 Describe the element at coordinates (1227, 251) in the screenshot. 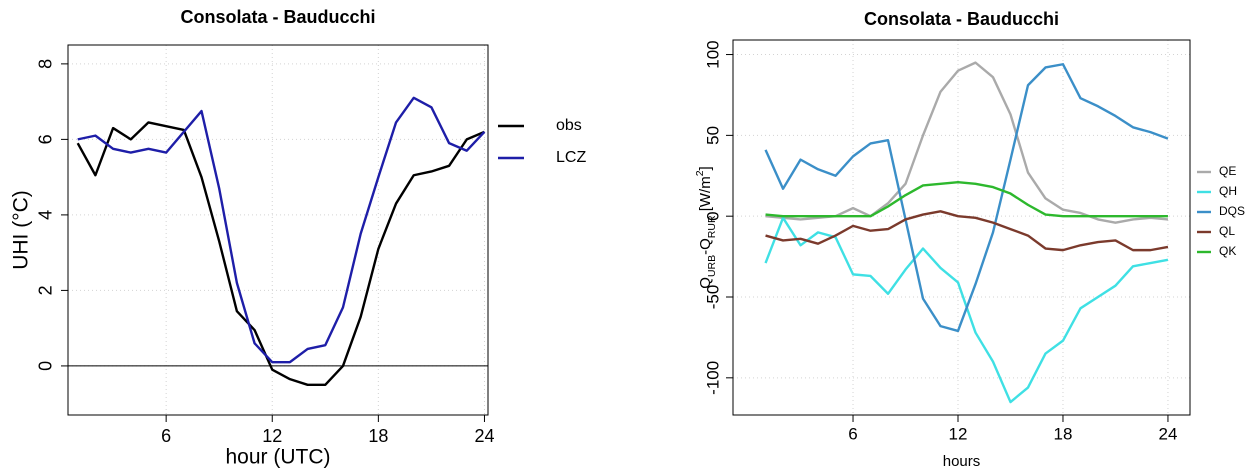

I see `legend-label: QK` at that location.